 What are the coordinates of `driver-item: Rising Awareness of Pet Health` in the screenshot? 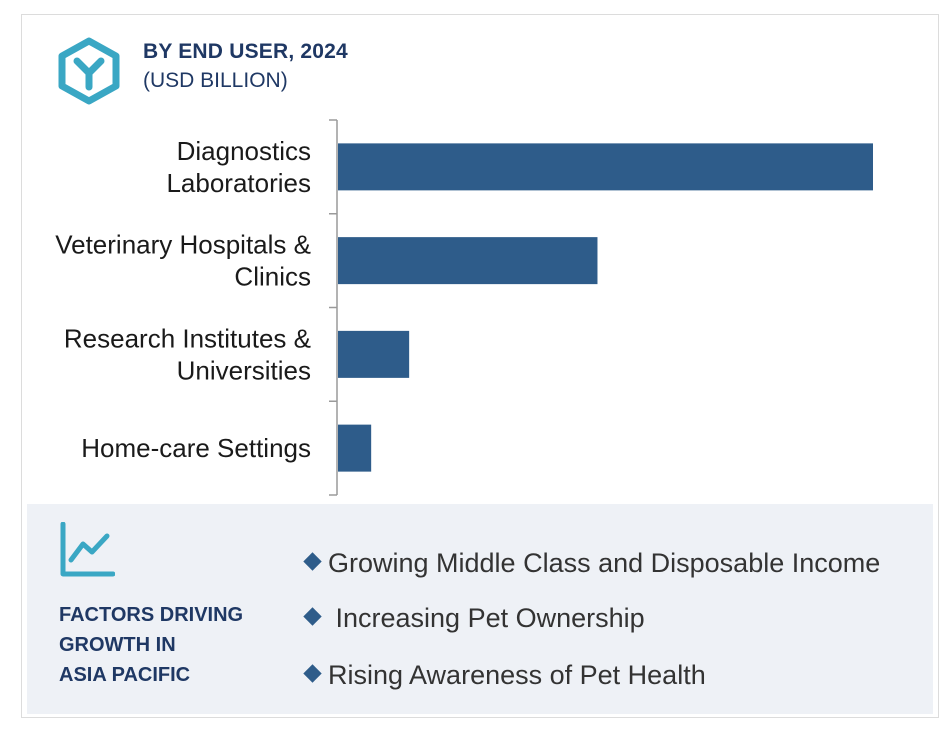 It's located at (504, 675).